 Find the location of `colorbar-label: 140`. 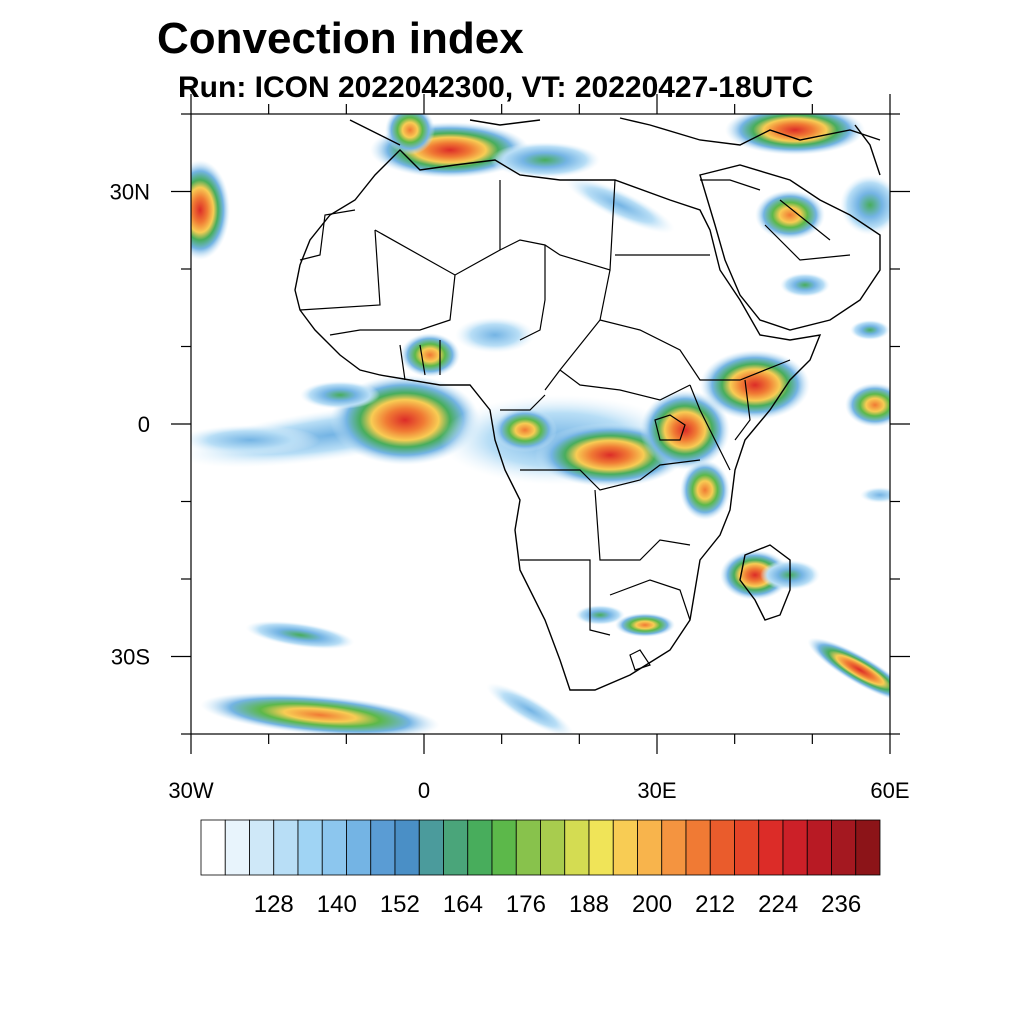

colorbar-label: 140 is located at coordinates (337, 904).